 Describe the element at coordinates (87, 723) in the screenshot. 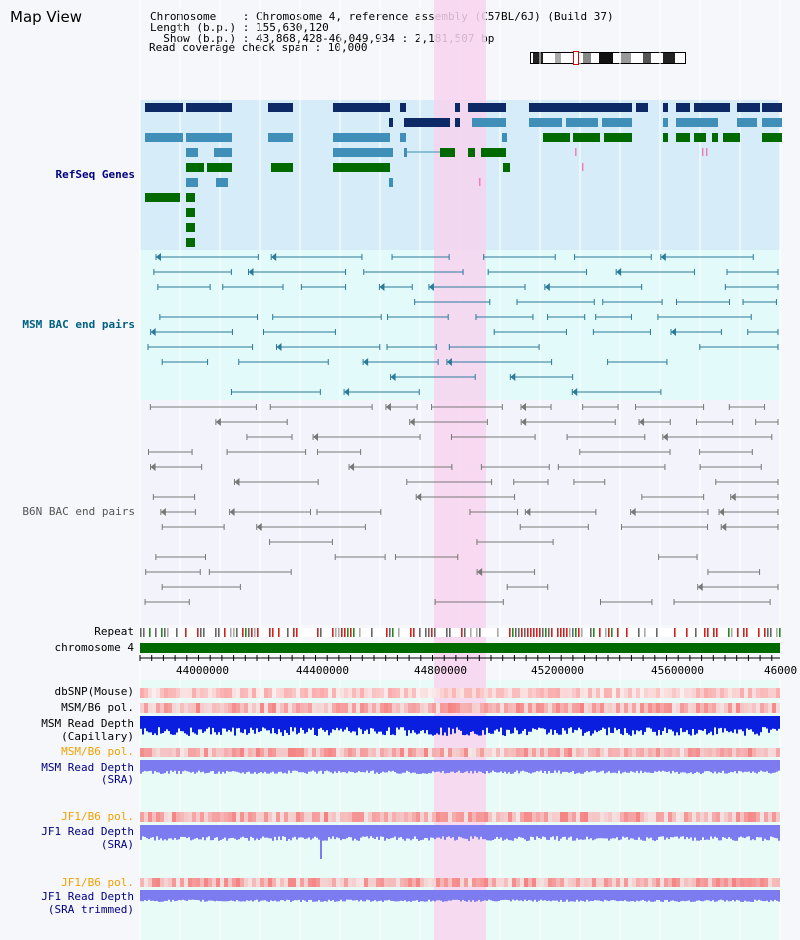

I see `msm-read-depth-cap-label: MSM Read Depth` at that location.